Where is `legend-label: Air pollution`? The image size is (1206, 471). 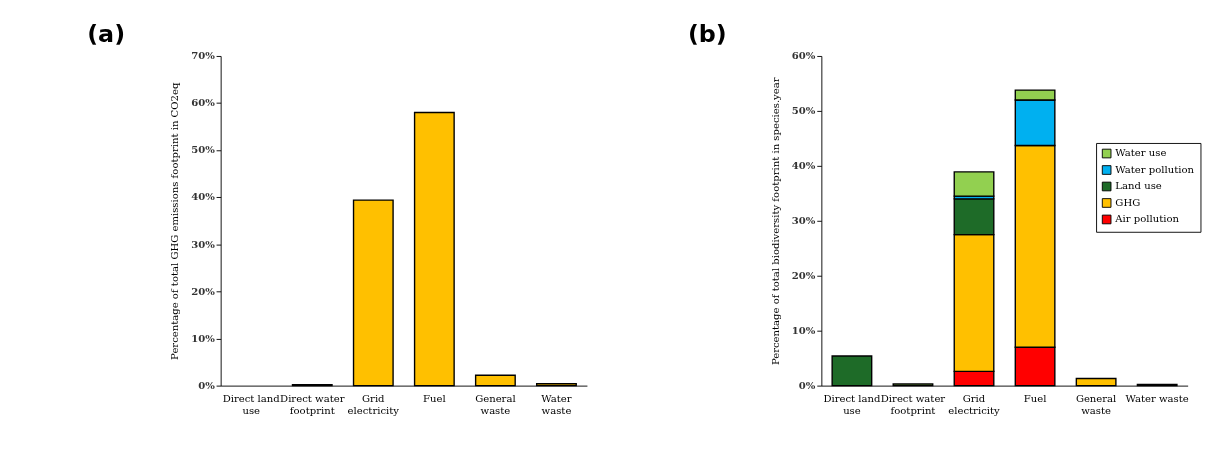
legend-label: Air pollution is located at coordinates (1147, 219).